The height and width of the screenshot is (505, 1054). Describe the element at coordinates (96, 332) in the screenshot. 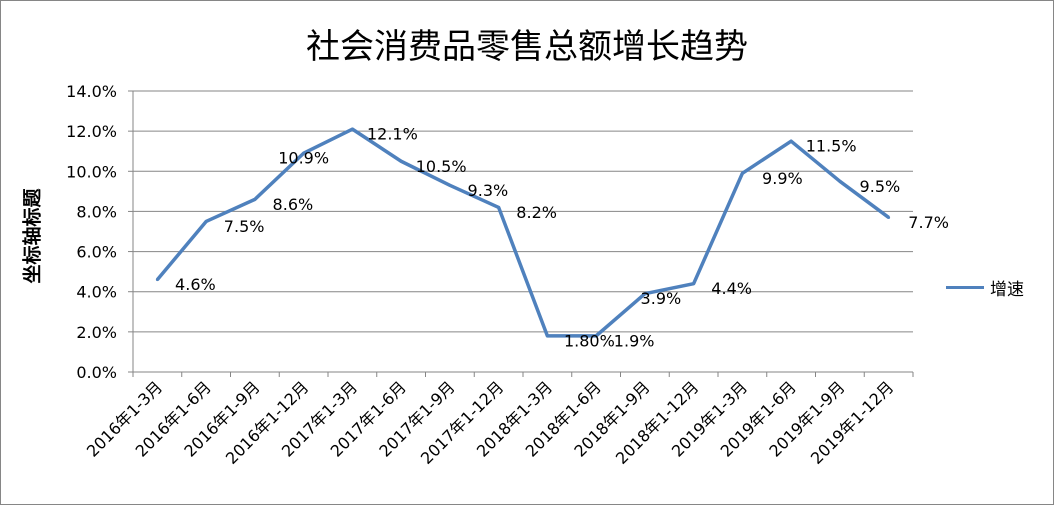

I see `y-tick-label: 2.0%` at that location.